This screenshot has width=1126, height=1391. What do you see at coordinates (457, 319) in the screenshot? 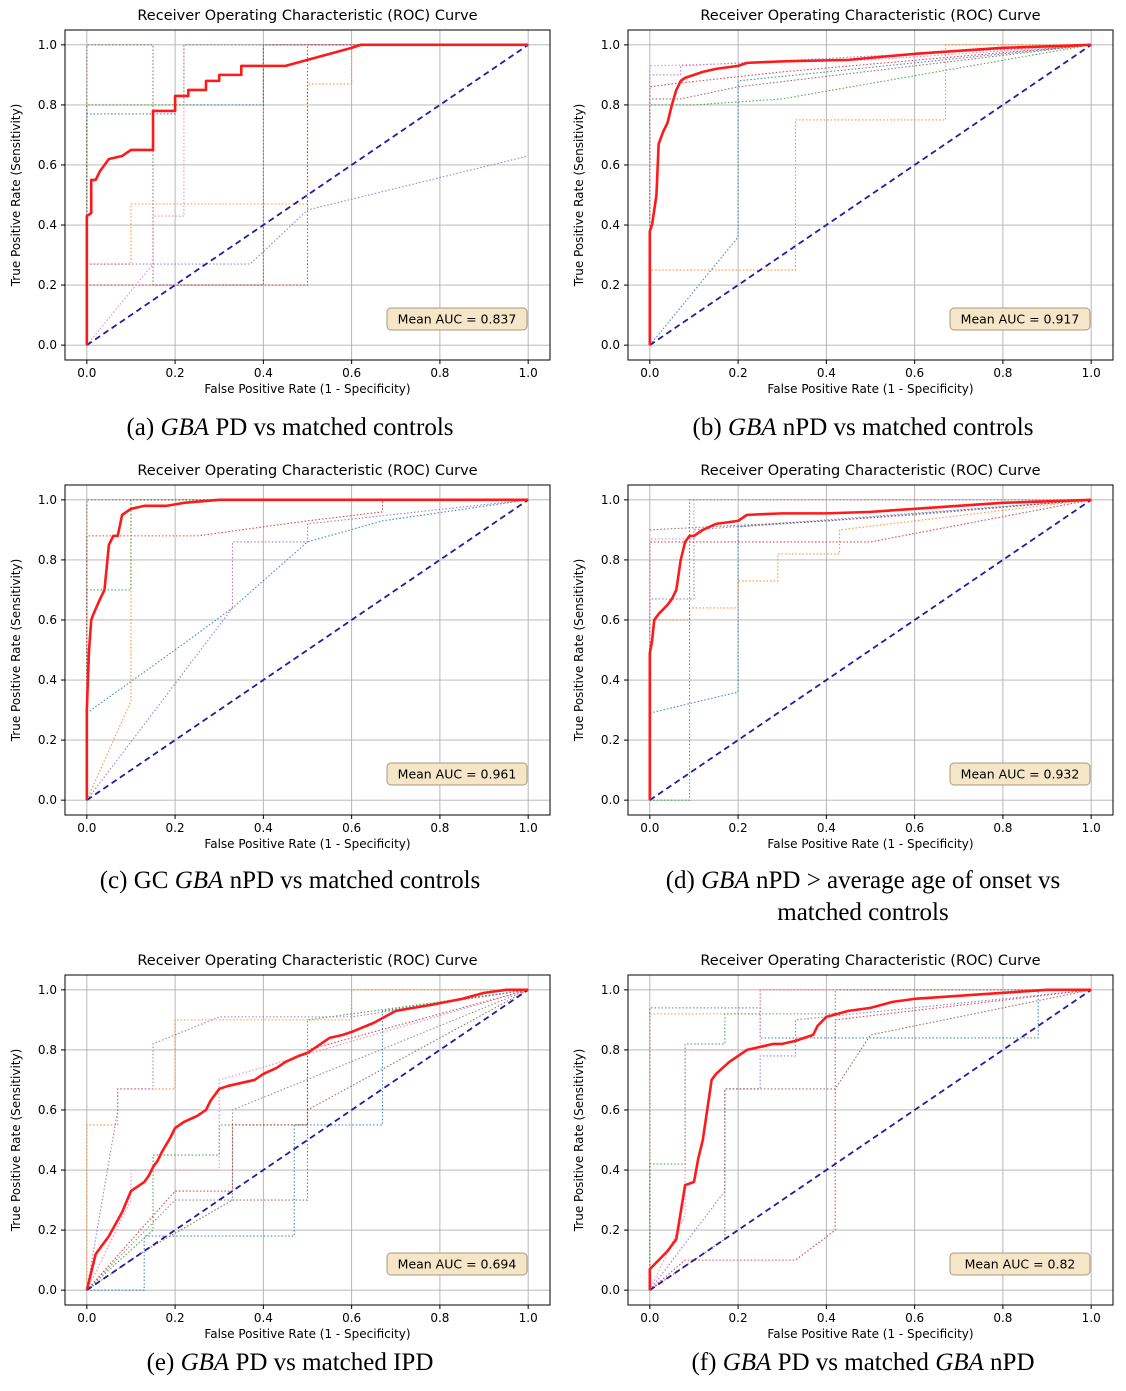
I see `auc-annotation-text: Mean AUC = 0.837` at bounding box center [457, 319].